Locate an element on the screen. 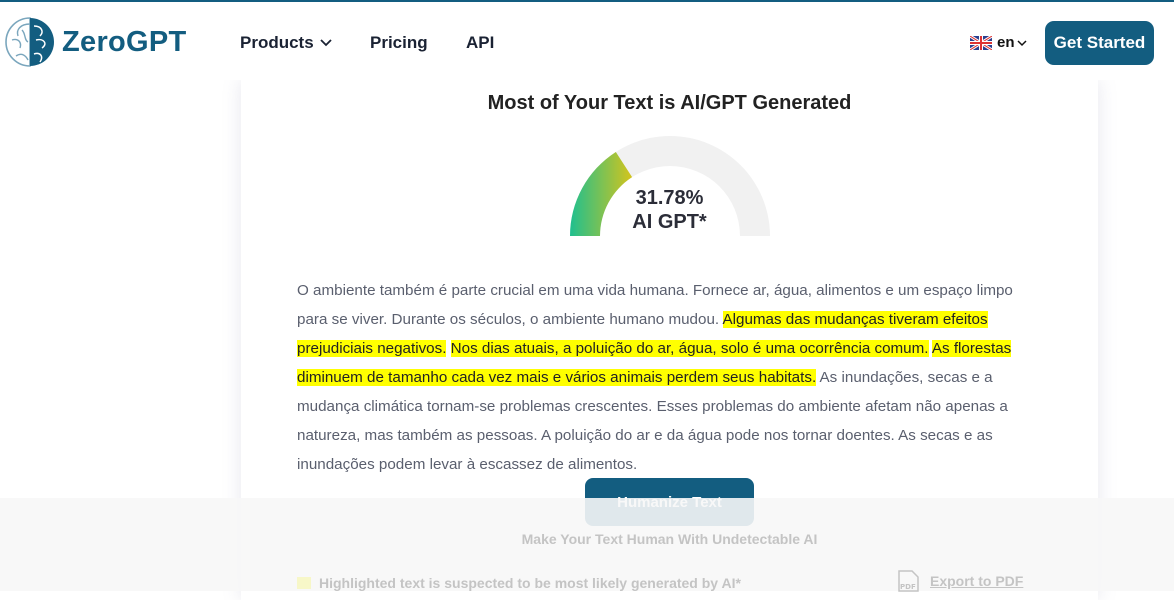 Image resolution: width=1174 pixels, height=600 pixels. nav-api: API is located at coordinates (480, 42).